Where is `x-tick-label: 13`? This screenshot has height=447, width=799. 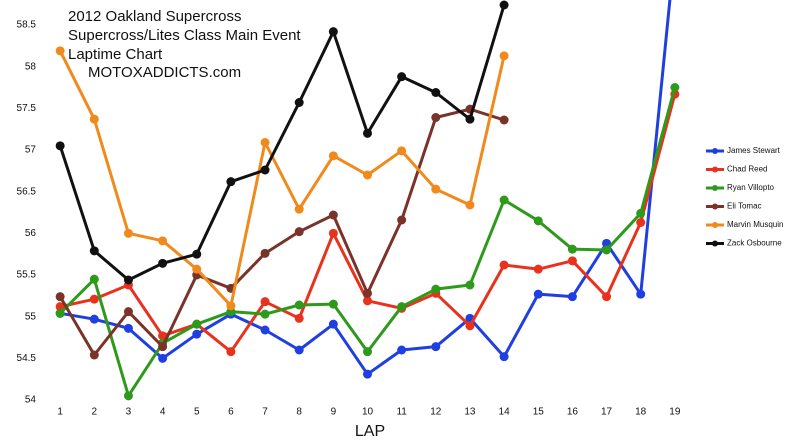 x-tick-label: 13 is located at coordinates (470, 412).